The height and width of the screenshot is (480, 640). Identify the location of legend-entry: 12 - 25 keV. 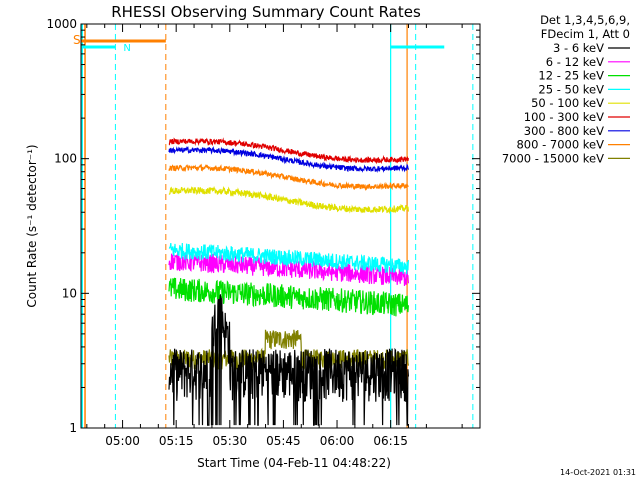
(571, 76).